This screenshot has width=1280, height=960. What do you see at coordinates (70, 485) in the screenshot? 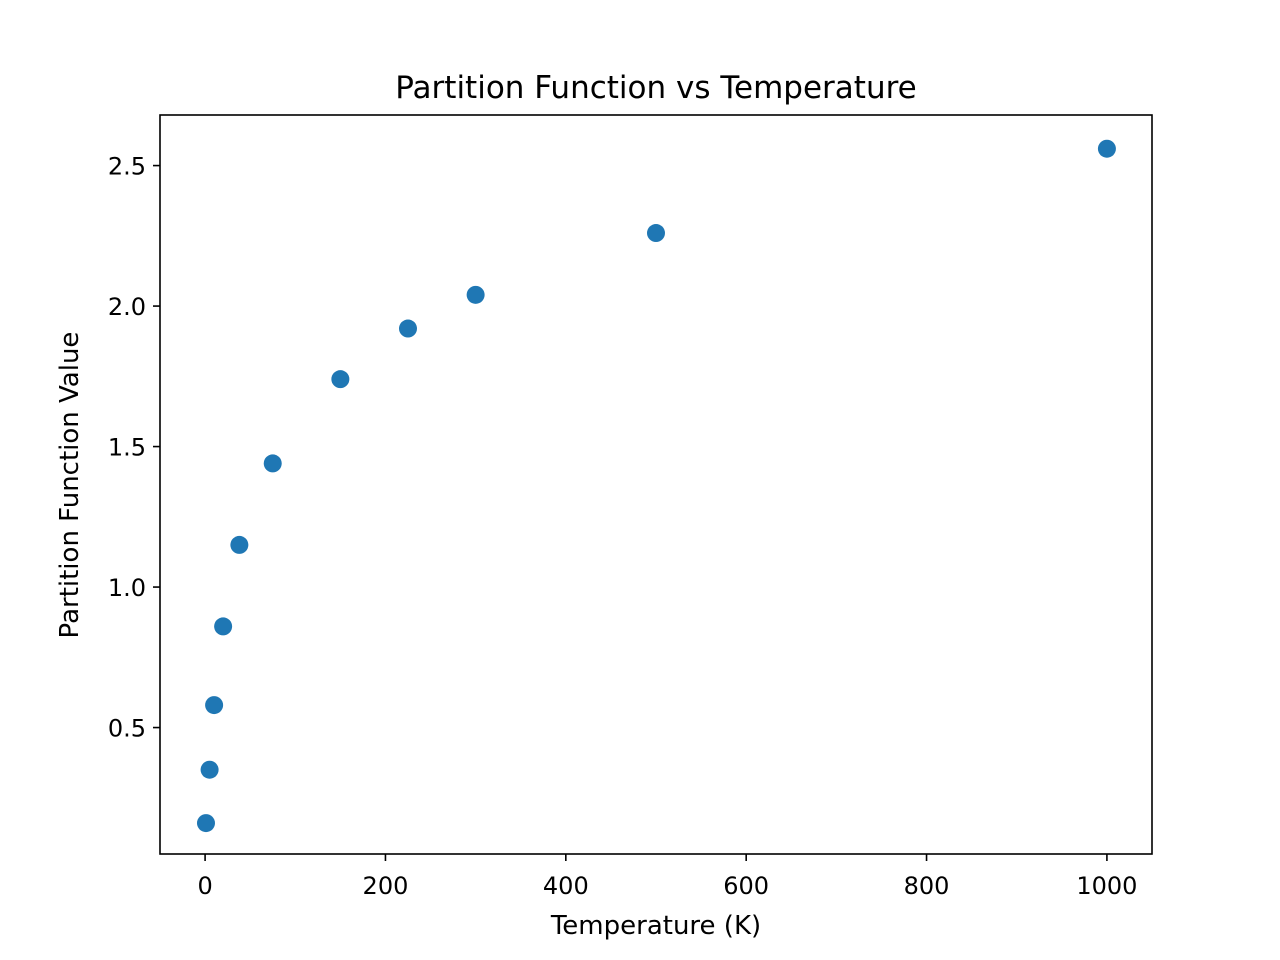
I see `y-axis-label: Partition Function Value` at bounding box center [70, 485].